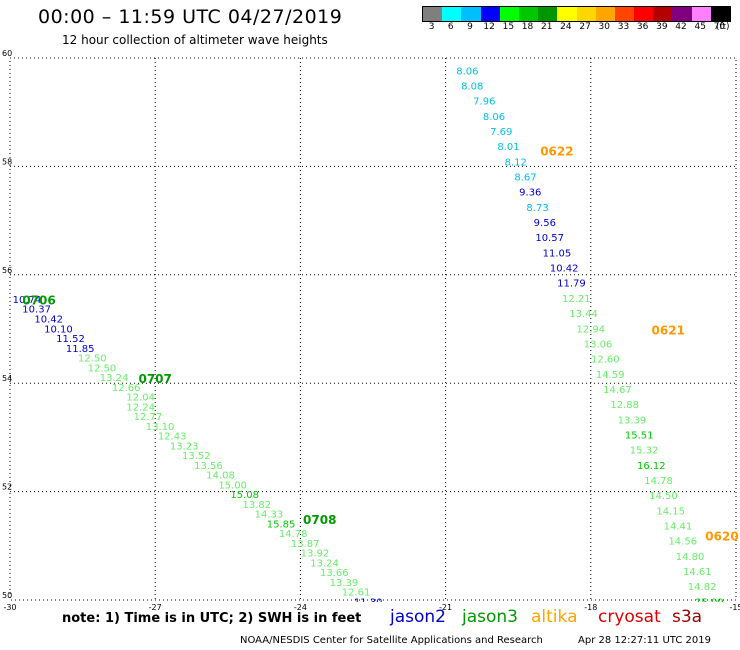 This screenshot has width=740, height=650. Describe the element at coordinates (220, 476) in the screenshot. I see `data-point-label: 14.08` at that location.